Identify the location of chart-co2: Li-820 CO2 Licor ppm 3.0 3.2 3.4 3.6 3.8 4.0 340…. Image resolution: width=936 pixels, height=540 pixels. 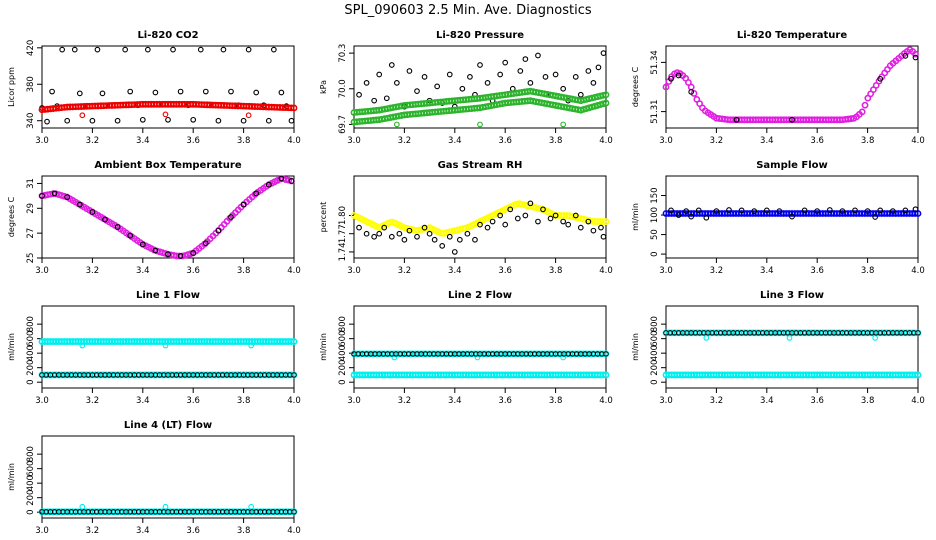
(154, 88).